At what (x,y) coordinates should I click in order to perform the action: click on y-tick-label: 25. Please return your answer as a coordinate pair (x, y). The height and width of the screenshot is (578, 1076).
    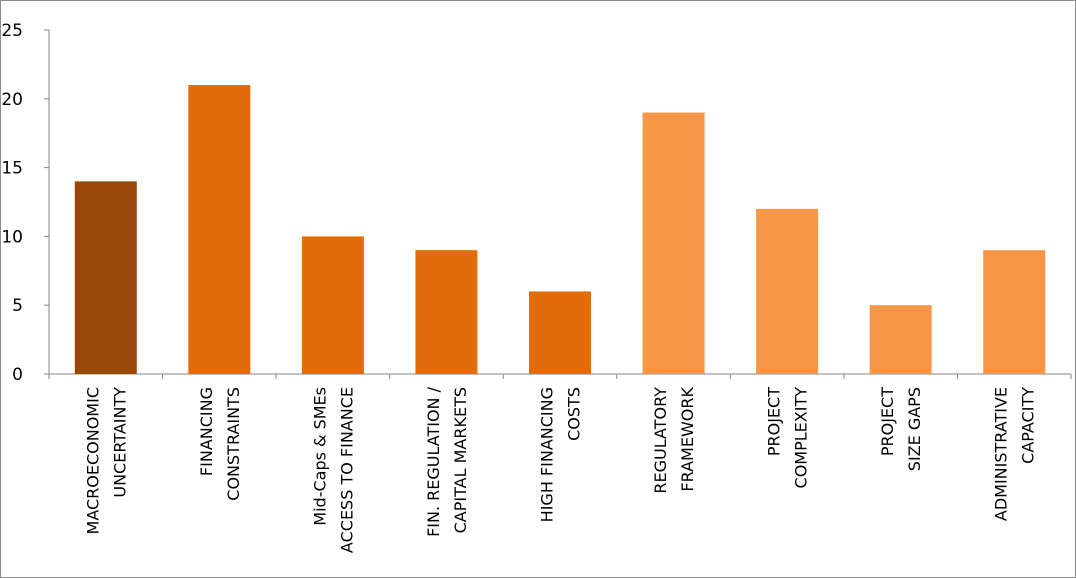
    Looking at the image, I should click on (12, 31).